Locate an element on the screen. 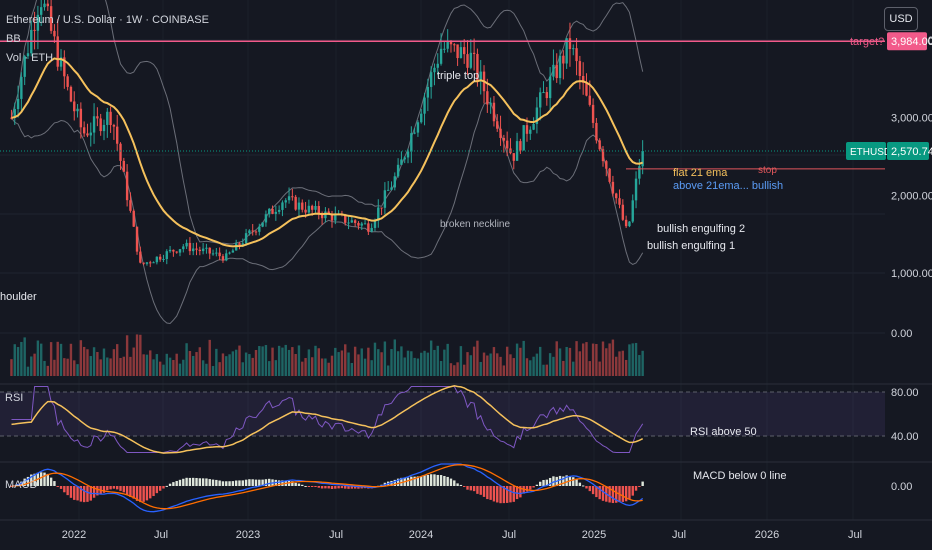 This screenshot has height=550, width=932. macd-label: MACD is located at coordinates (21, 485).